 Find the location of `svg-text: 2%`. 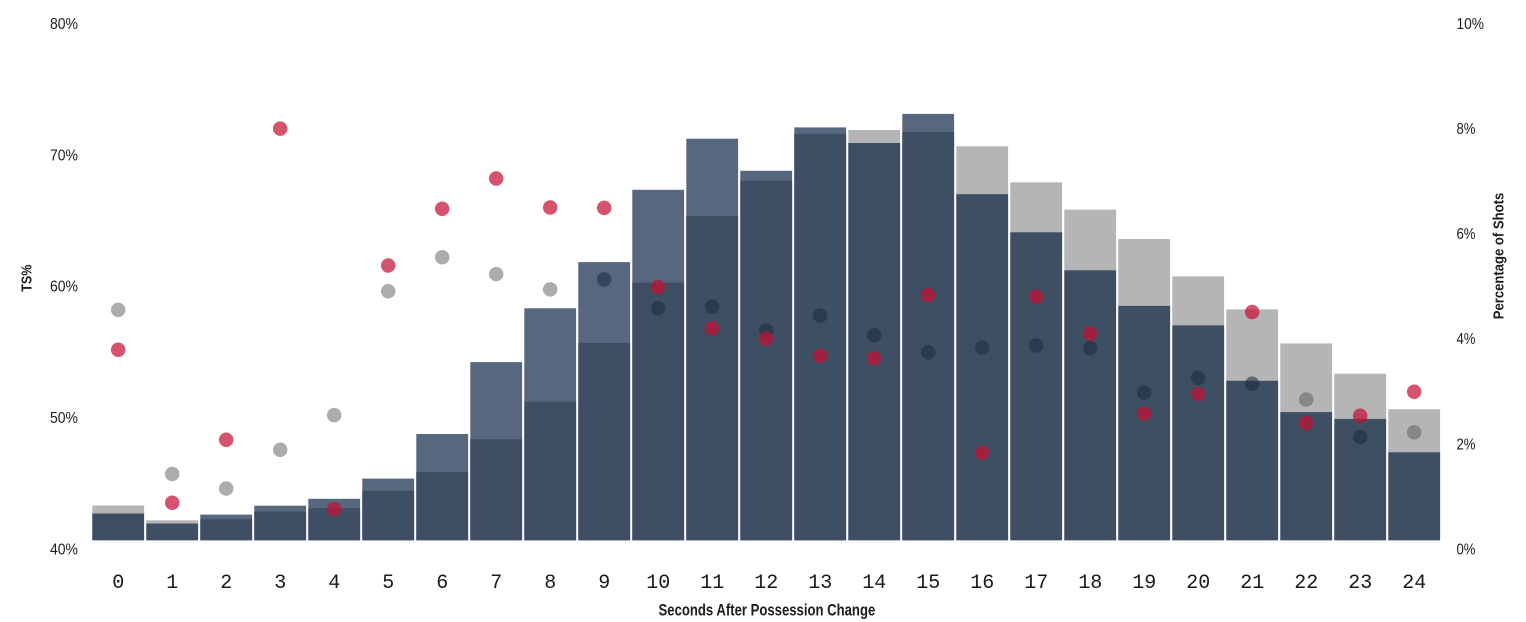

svg-text: 2% is located at coordinates (1466, 444).